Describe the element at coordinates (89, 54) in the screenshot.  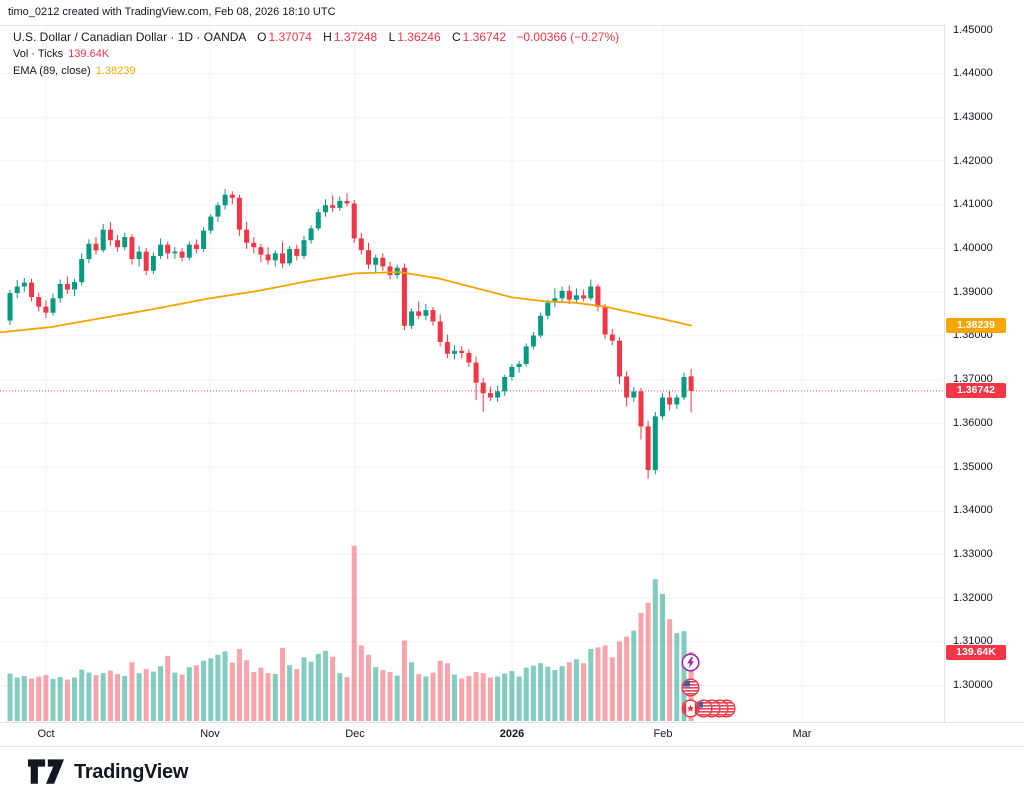
I see `volume-value: 139.64K` at that location.